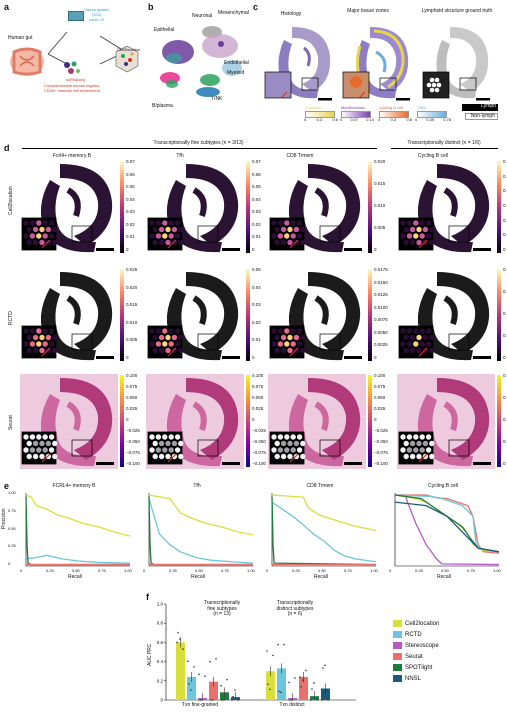  What do you see at coordinates (128, 570) in the screenshot?
I see `e-xtick-0-4: 1.00` at bounding box center [128, 570].